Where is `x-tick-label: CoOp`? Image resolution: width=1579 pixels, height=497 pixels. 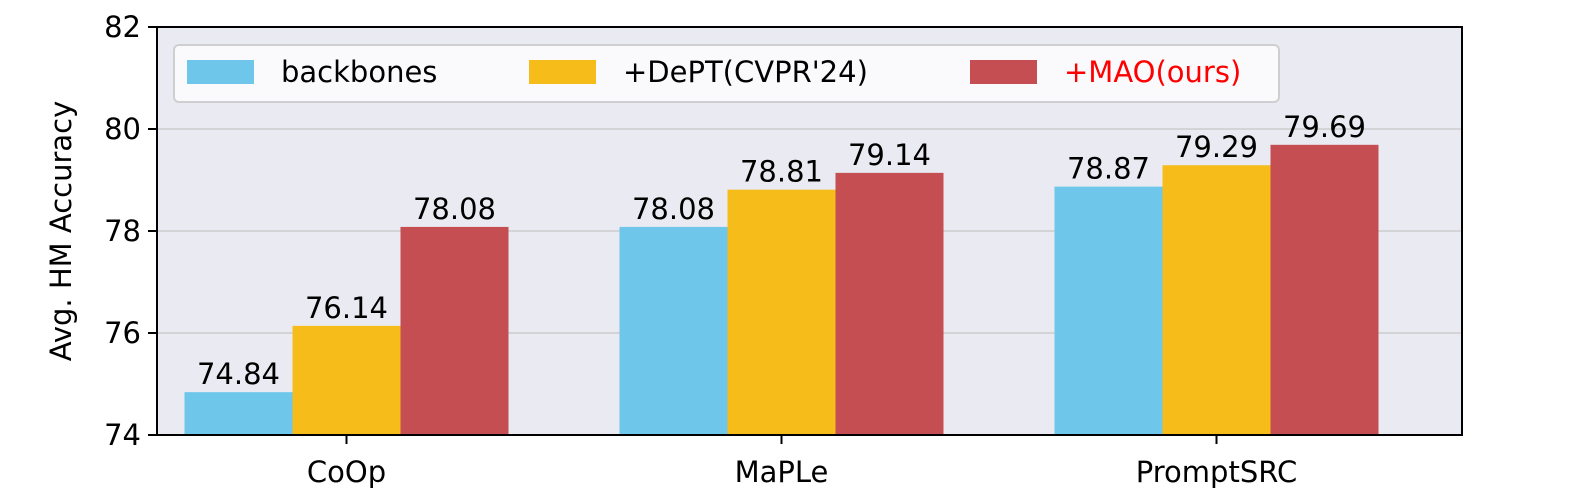
x-tick-label: CoOp is located at coordinates (346, 472).